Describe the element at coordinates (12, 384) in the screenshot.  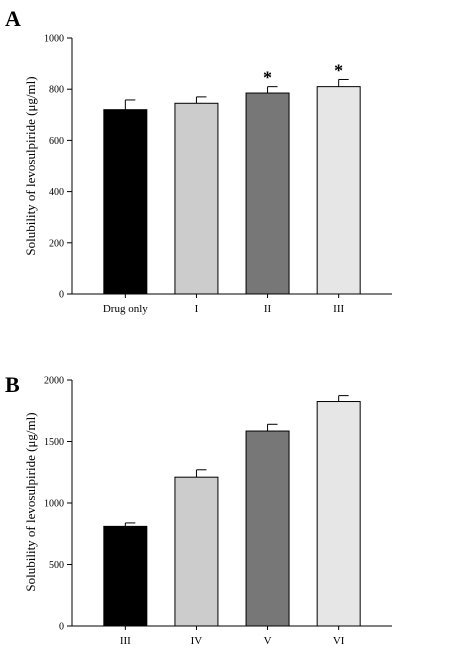
I see `panel-b-letter: B` at that location.